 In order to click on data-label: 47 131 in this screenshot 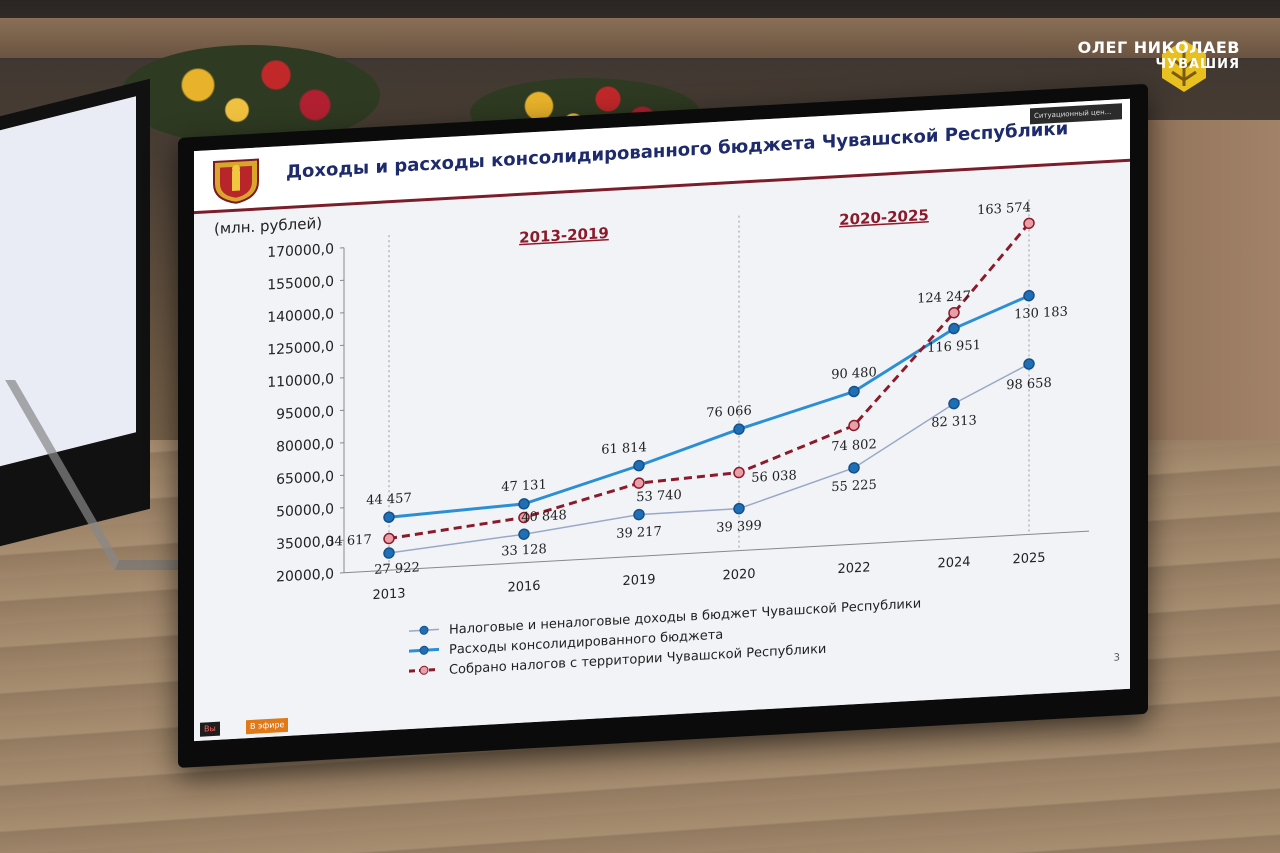, I will do `click(523, 487)`.